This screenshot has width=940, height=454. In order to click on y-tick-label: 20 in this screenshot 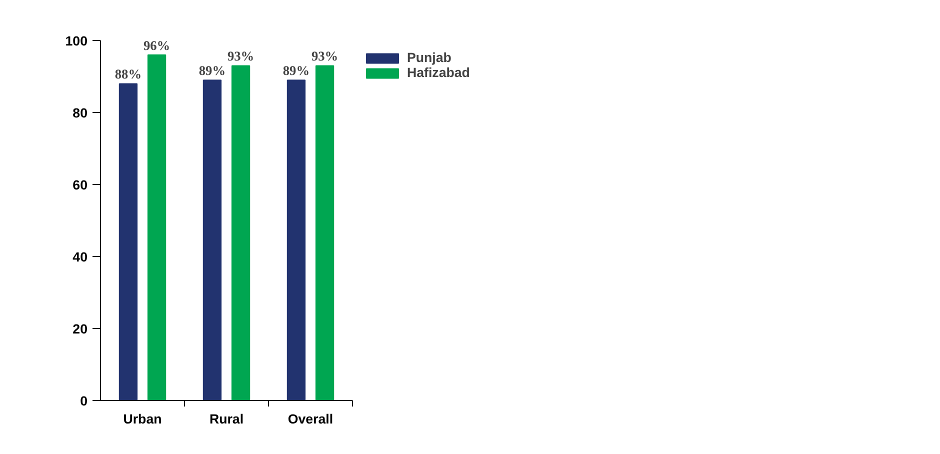, I will do `click(80, 329)`.